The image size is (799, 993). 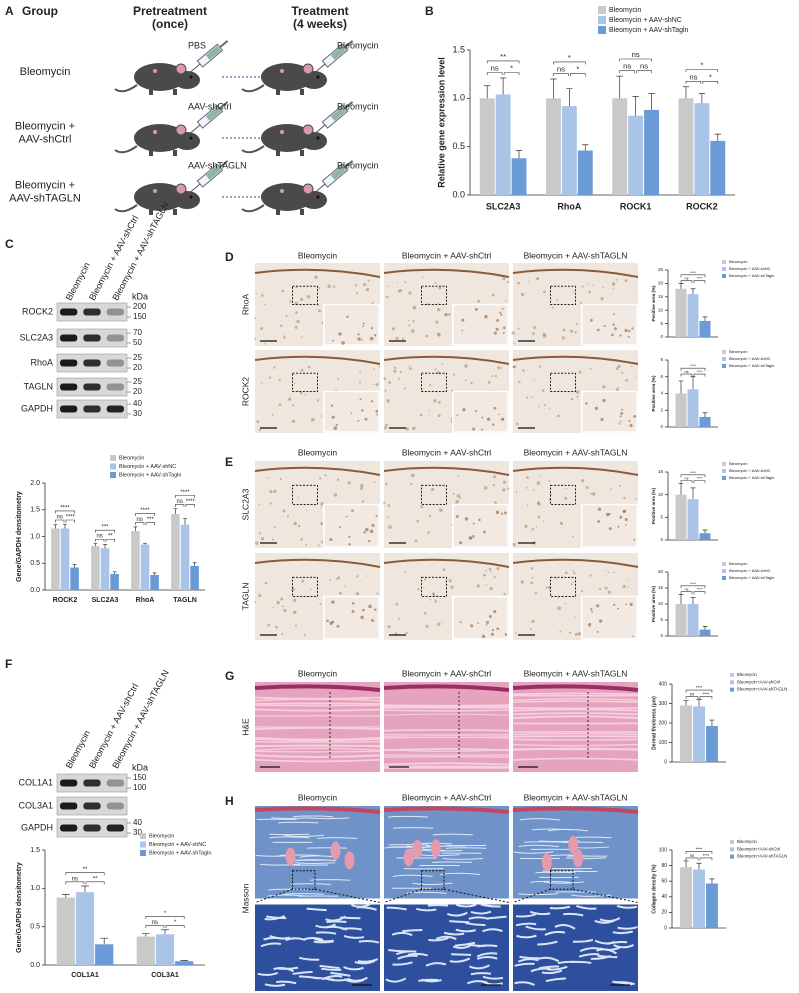 I want to click on significance-label: **, so click(x=503, y=56).